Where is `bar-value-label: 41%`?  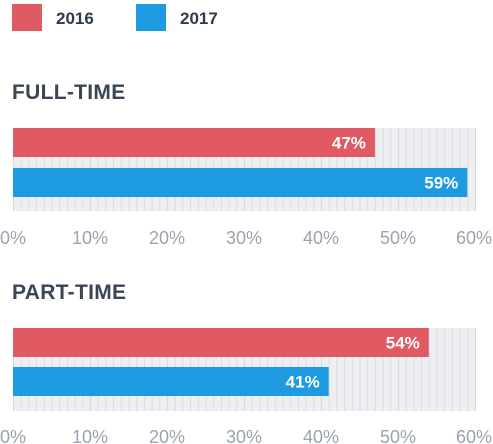 bar-value-label: 41% is located at coordinates (303, 382).